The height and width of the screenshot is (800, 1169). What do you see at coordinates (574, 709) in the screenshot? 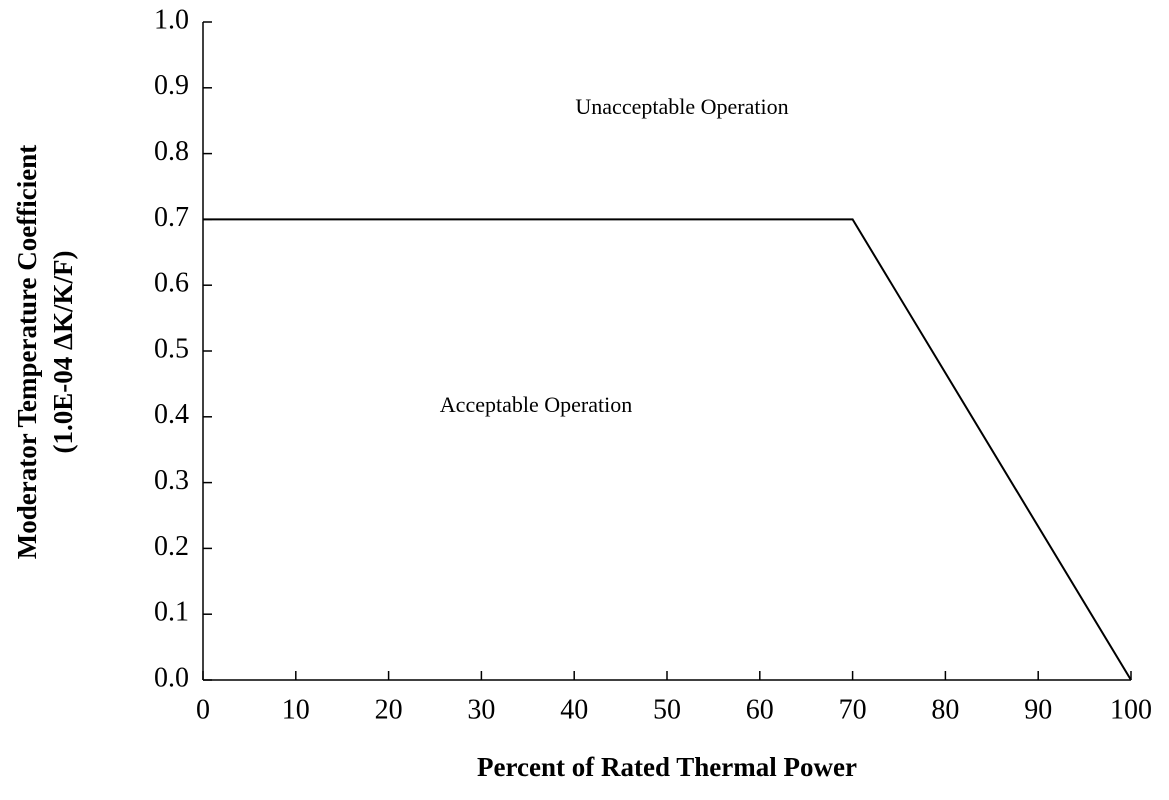
I see `x-tick-label: 40` at bounding box center [574, 709].